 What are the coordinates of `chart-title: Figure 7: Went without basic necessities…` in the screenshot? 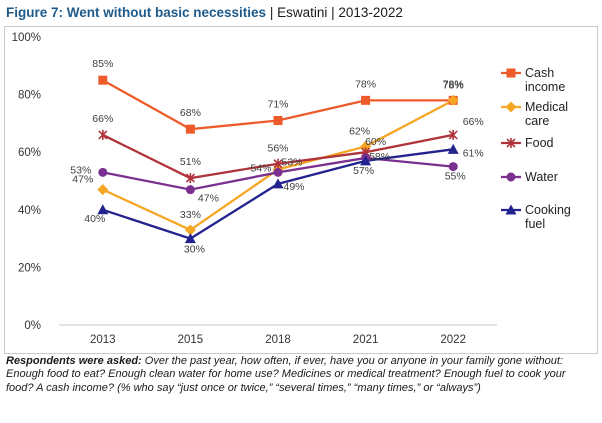 It's located at (204, 12).